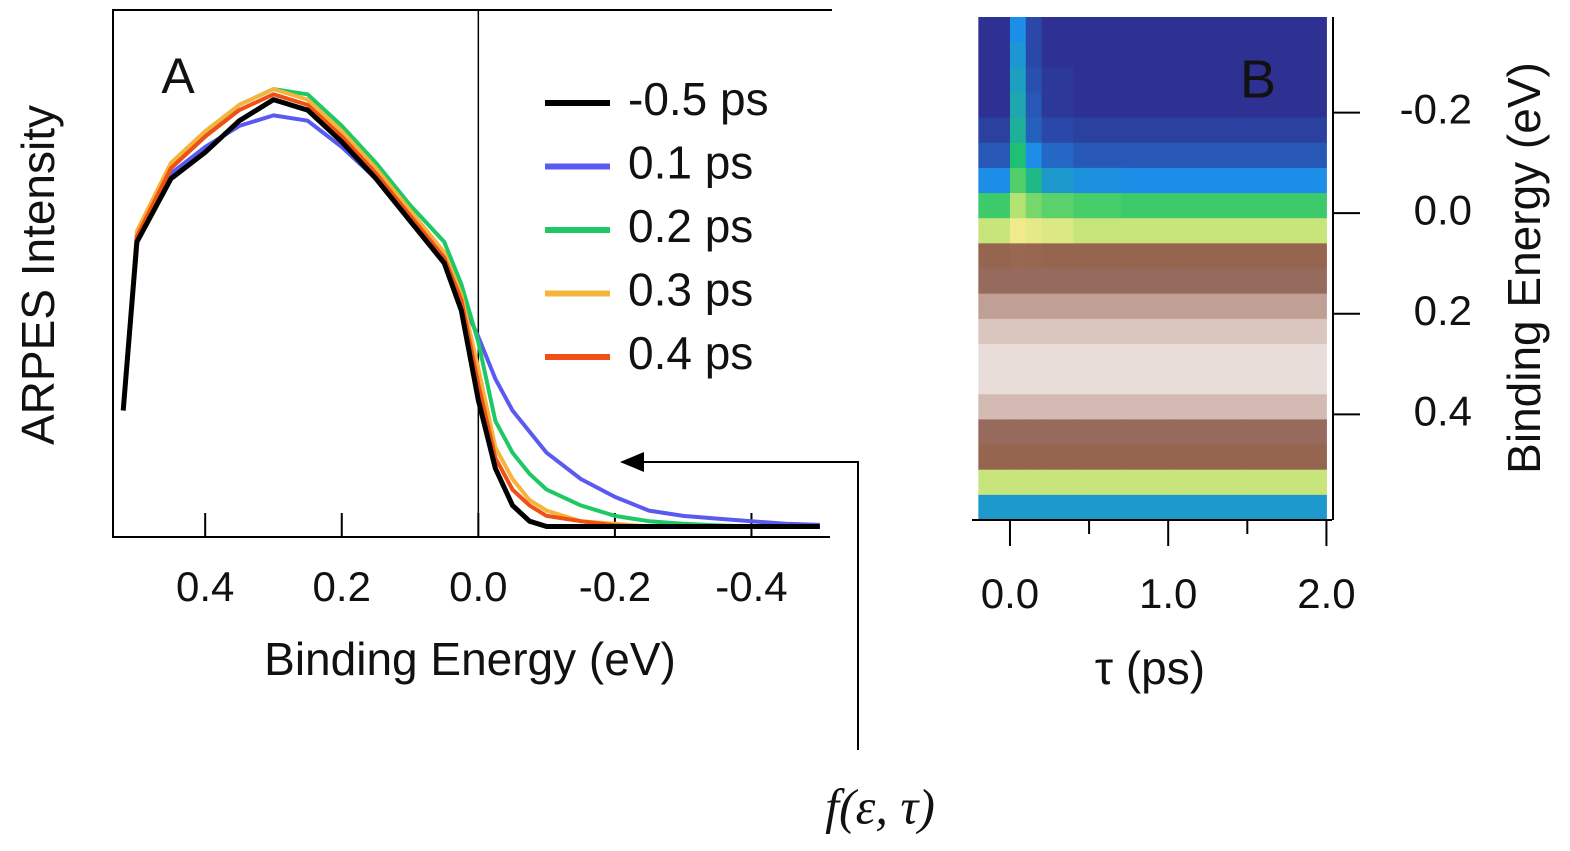 This screenshot has height=851, width=1570. Describe the element at coordinates (739, 601) in the screenshot. I see `annotation-arrow` at that location.